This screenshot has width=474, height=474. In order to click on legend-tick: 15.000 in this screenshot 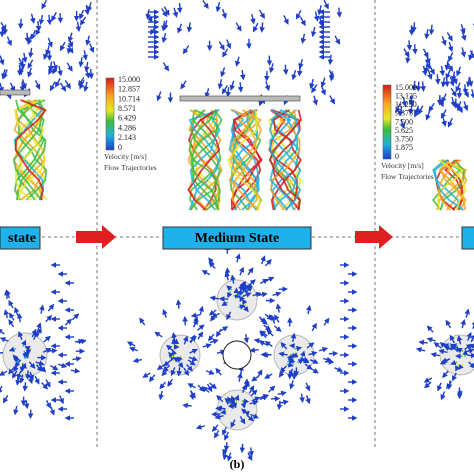, I will do `click(129, 79)`.